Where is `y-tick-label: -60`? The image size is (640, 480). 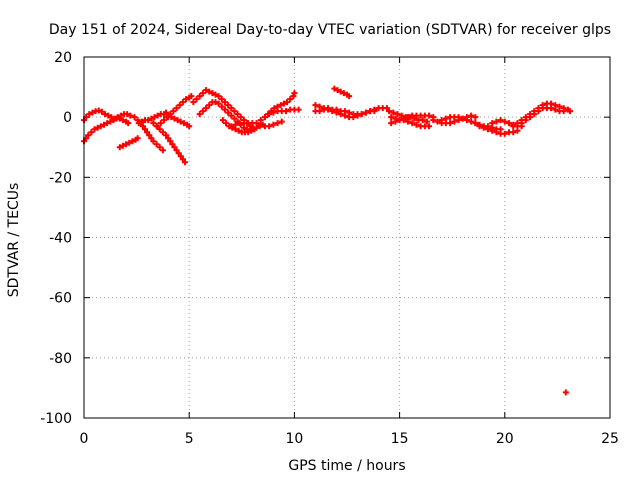
y-tick-label: -60 is located at coordinates (60, 299).